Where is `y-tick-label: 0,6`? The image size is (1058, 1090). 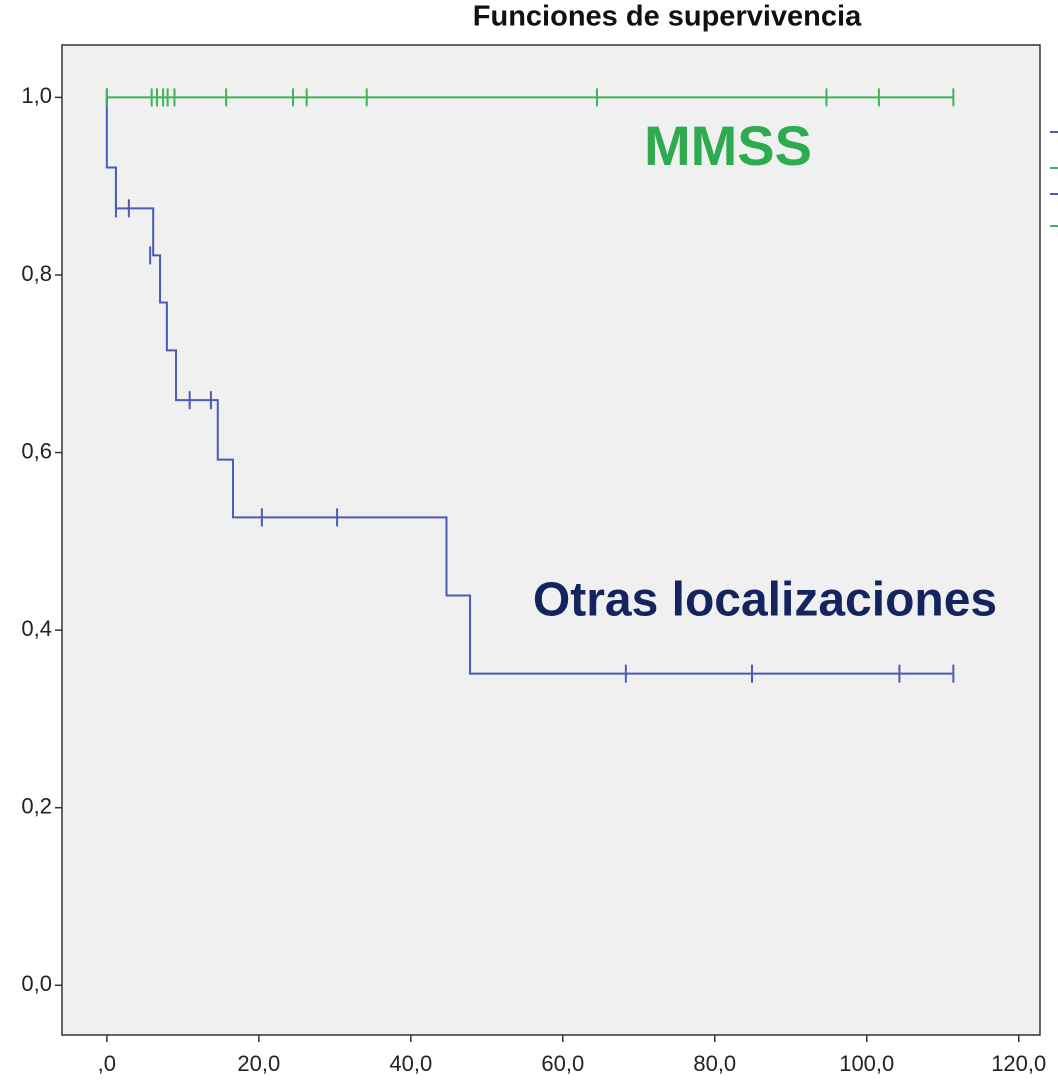
y-tick-label: 0,6 is located at coordinates (36, 450).